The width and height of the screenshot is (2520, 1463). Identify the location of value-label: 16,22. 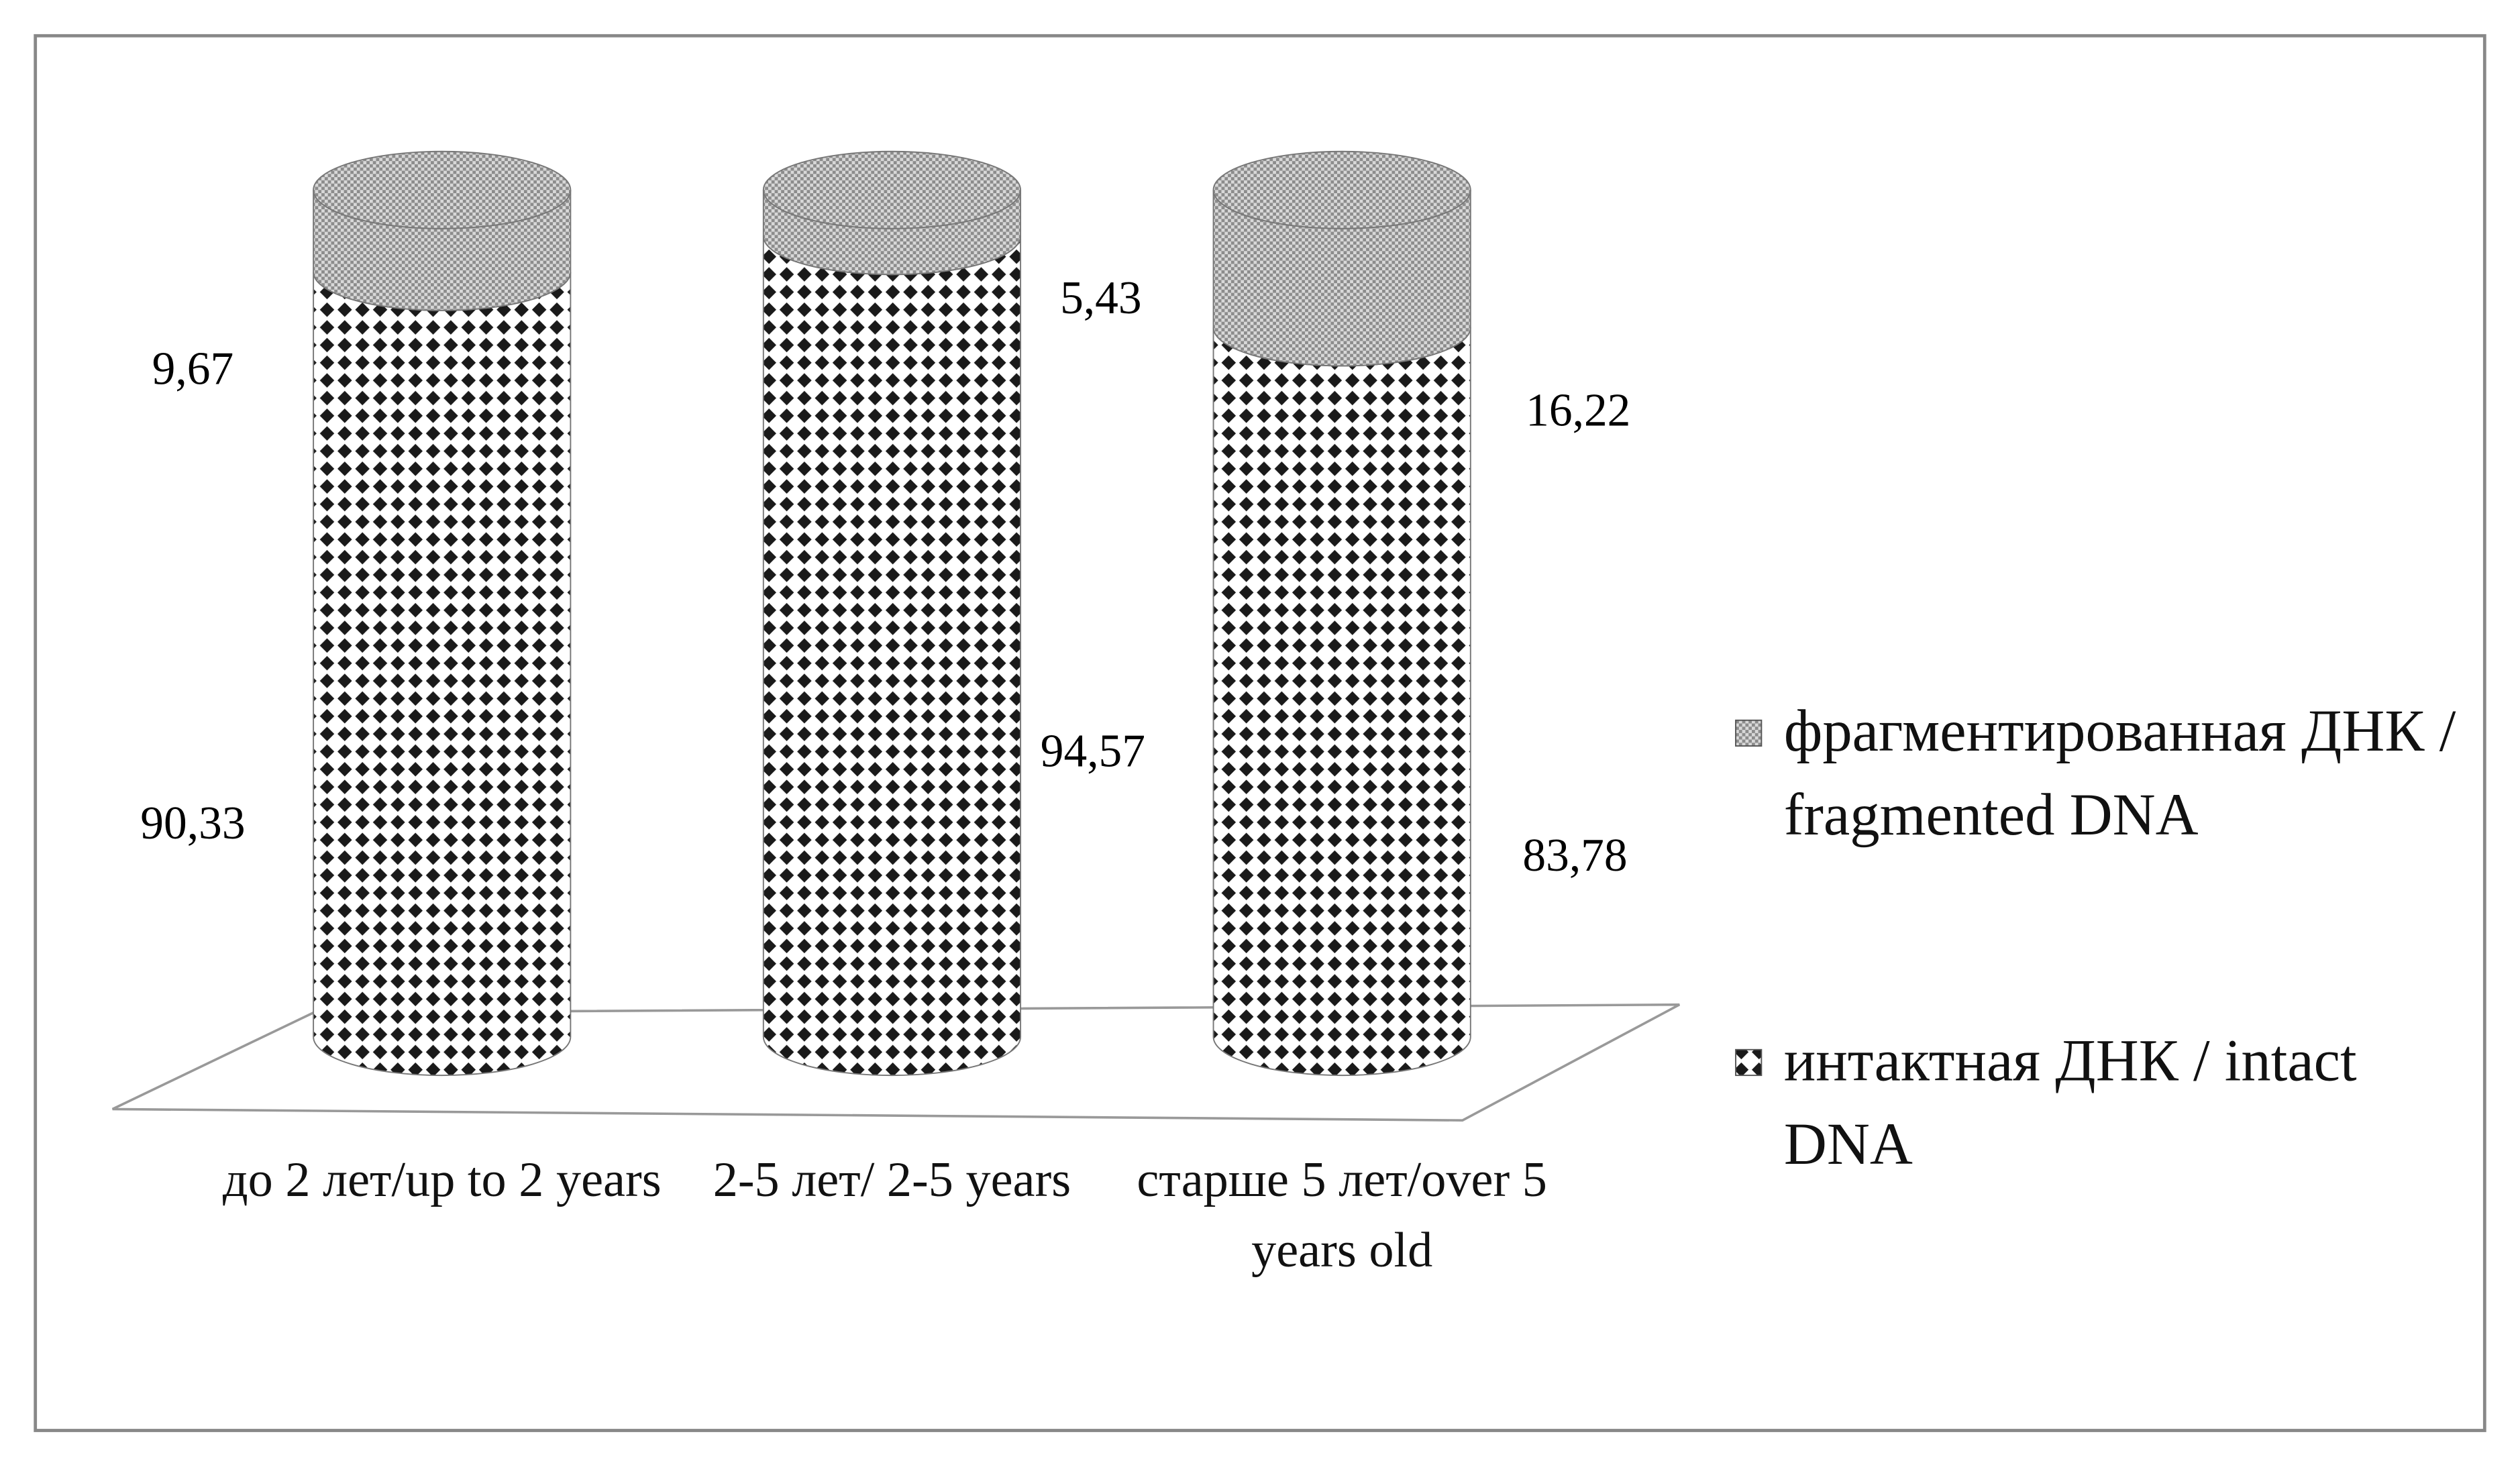
(1578, 411).